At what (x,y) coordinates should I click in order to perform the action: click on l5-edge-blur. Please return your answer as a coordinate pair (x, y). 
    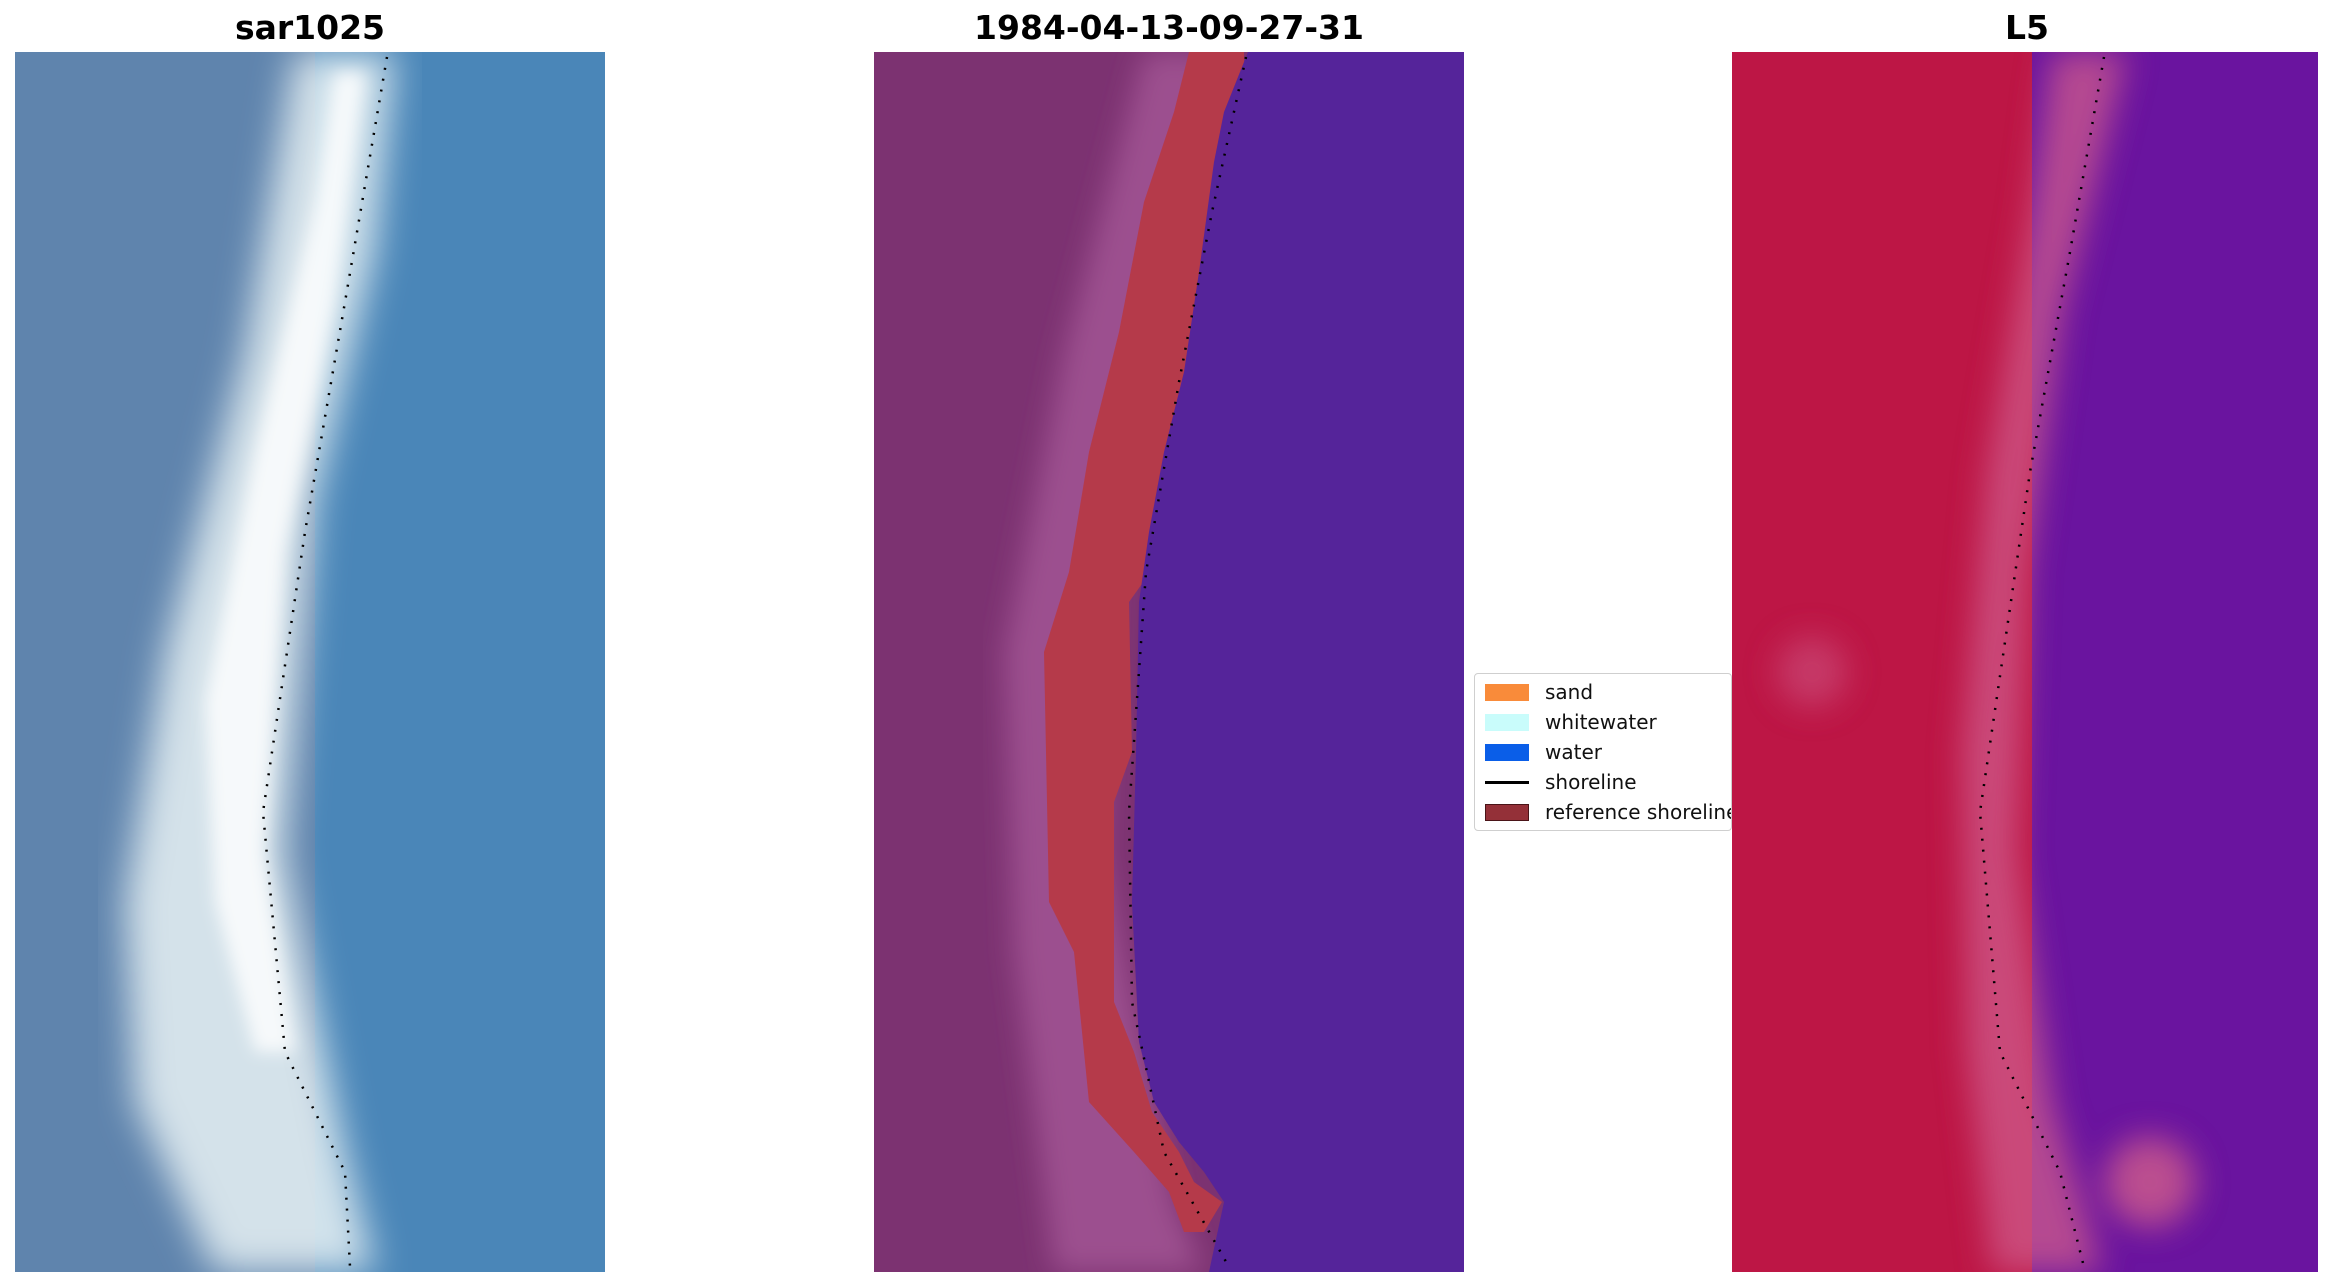
    Looking at the image, I should click on (2044, 662).